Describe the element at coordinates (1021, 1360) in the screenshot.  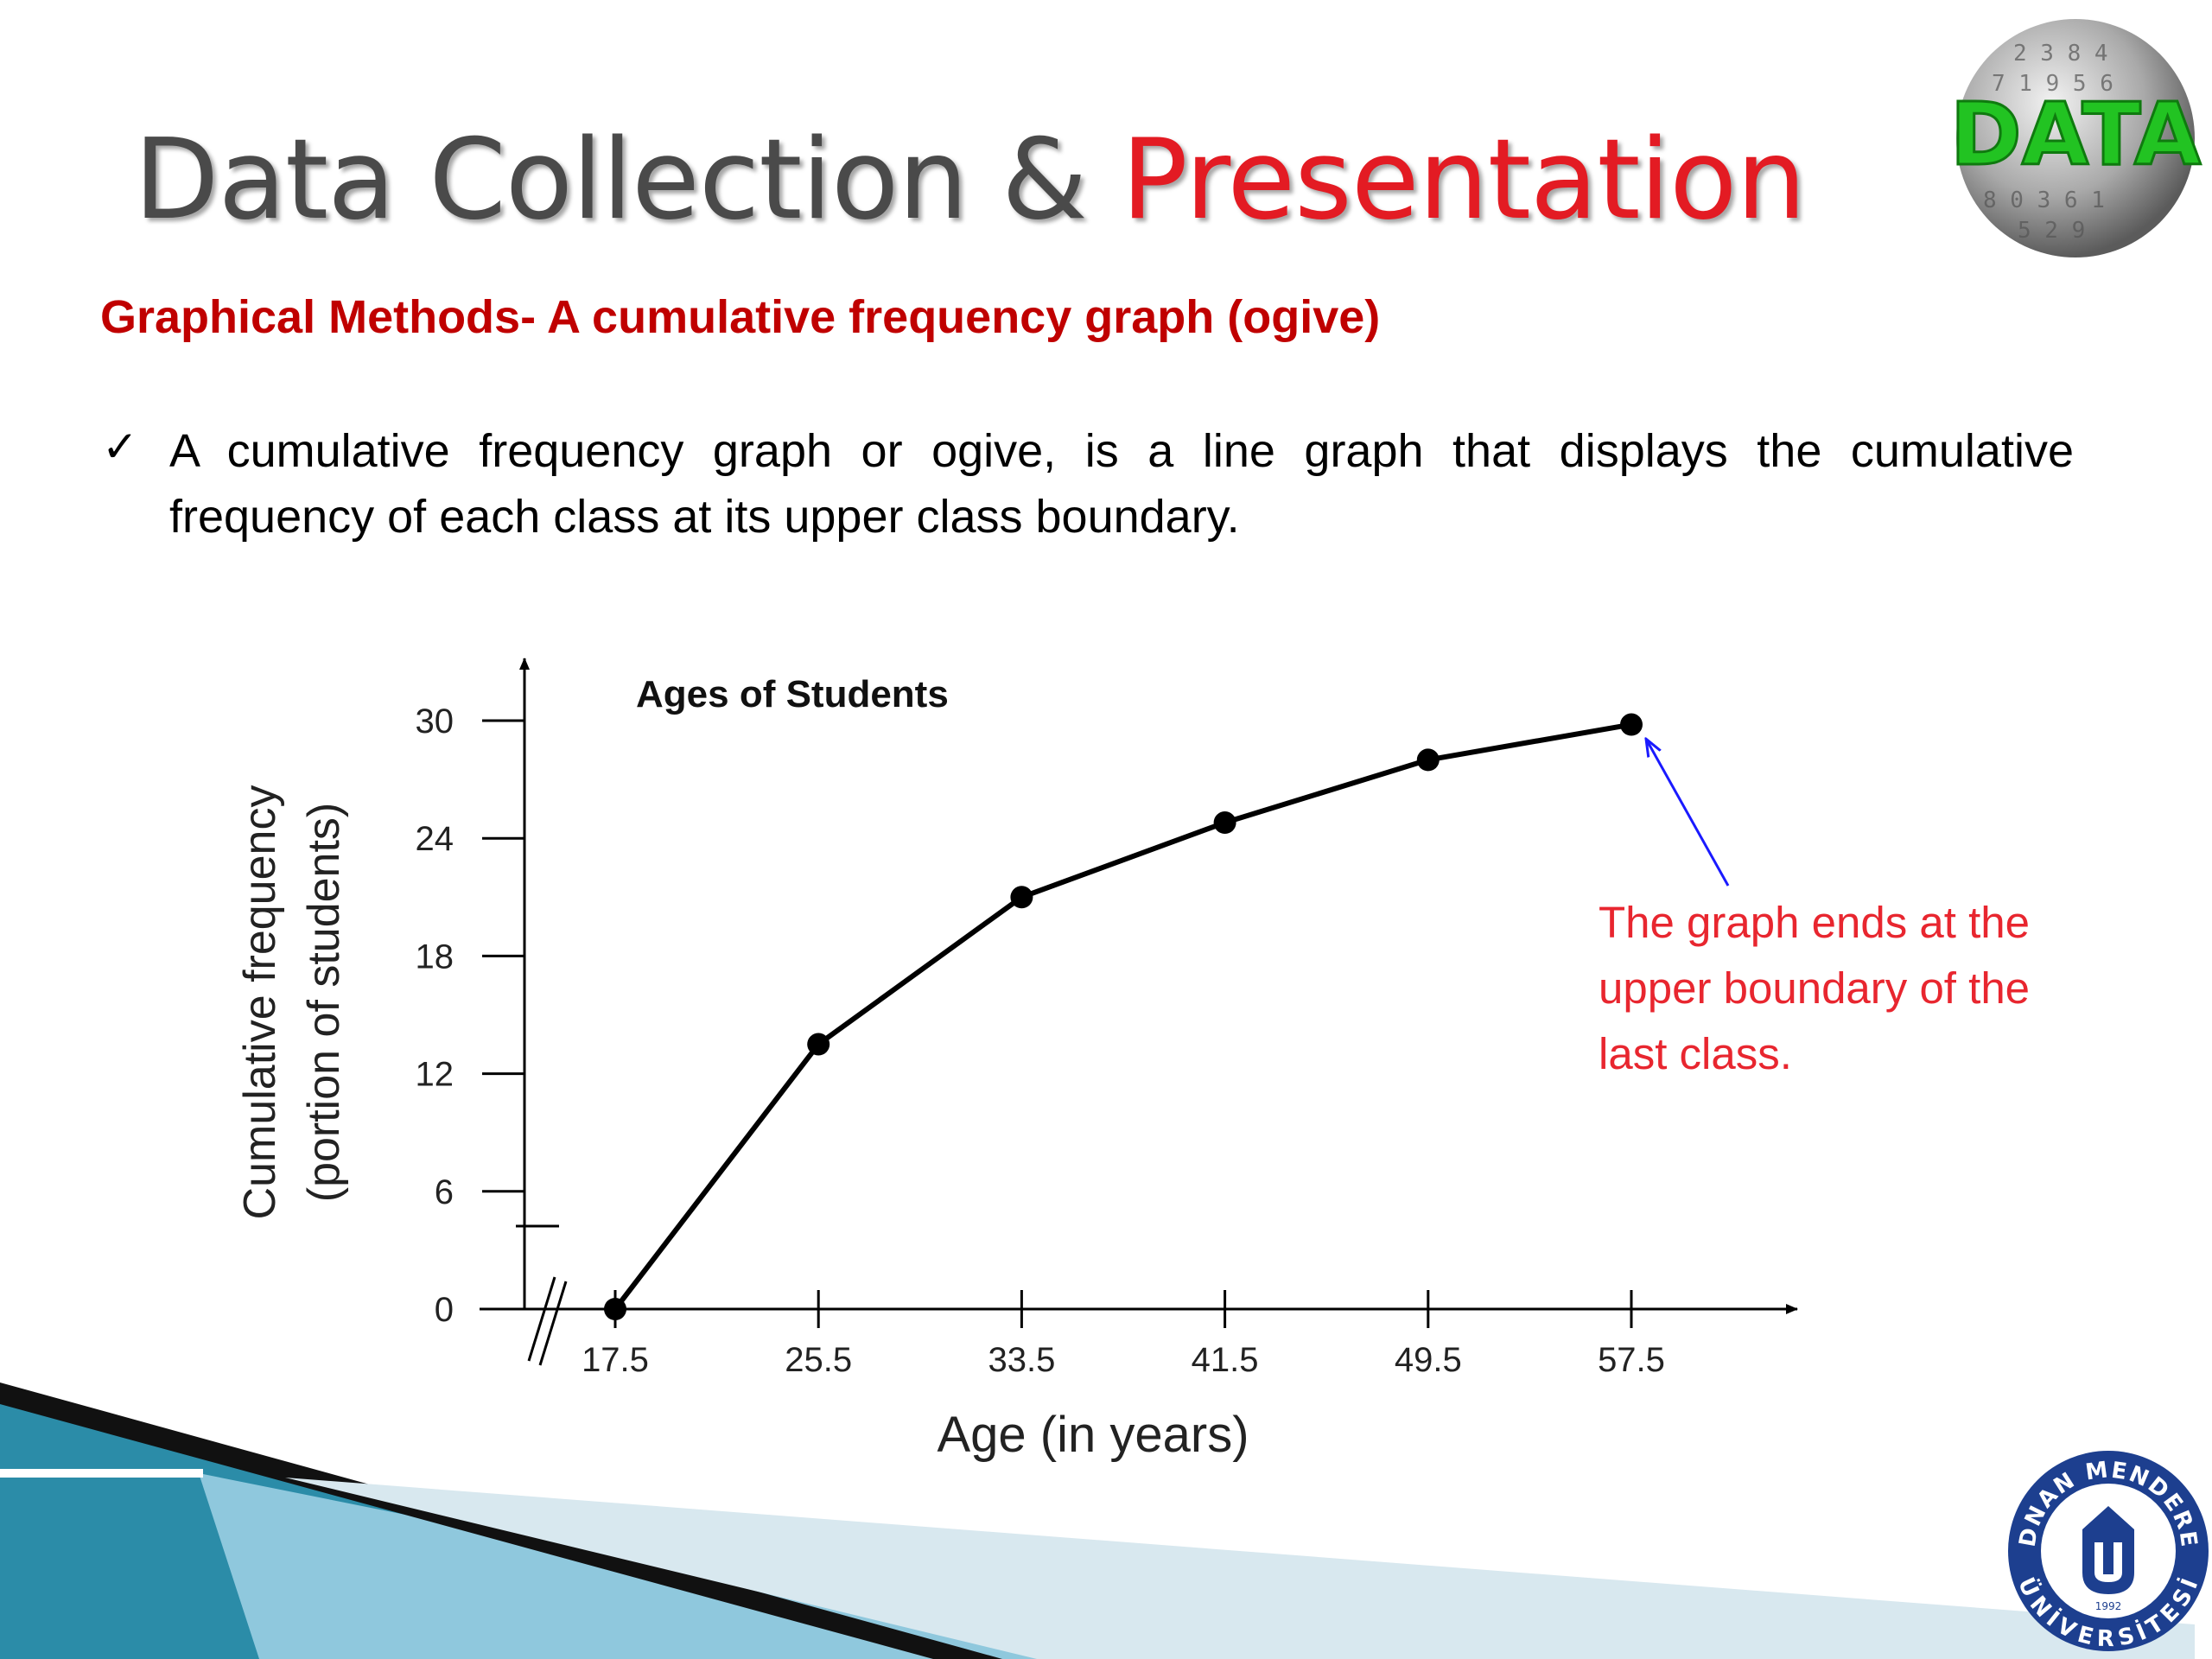
I see `x-tick-label: 33.5` at that location.